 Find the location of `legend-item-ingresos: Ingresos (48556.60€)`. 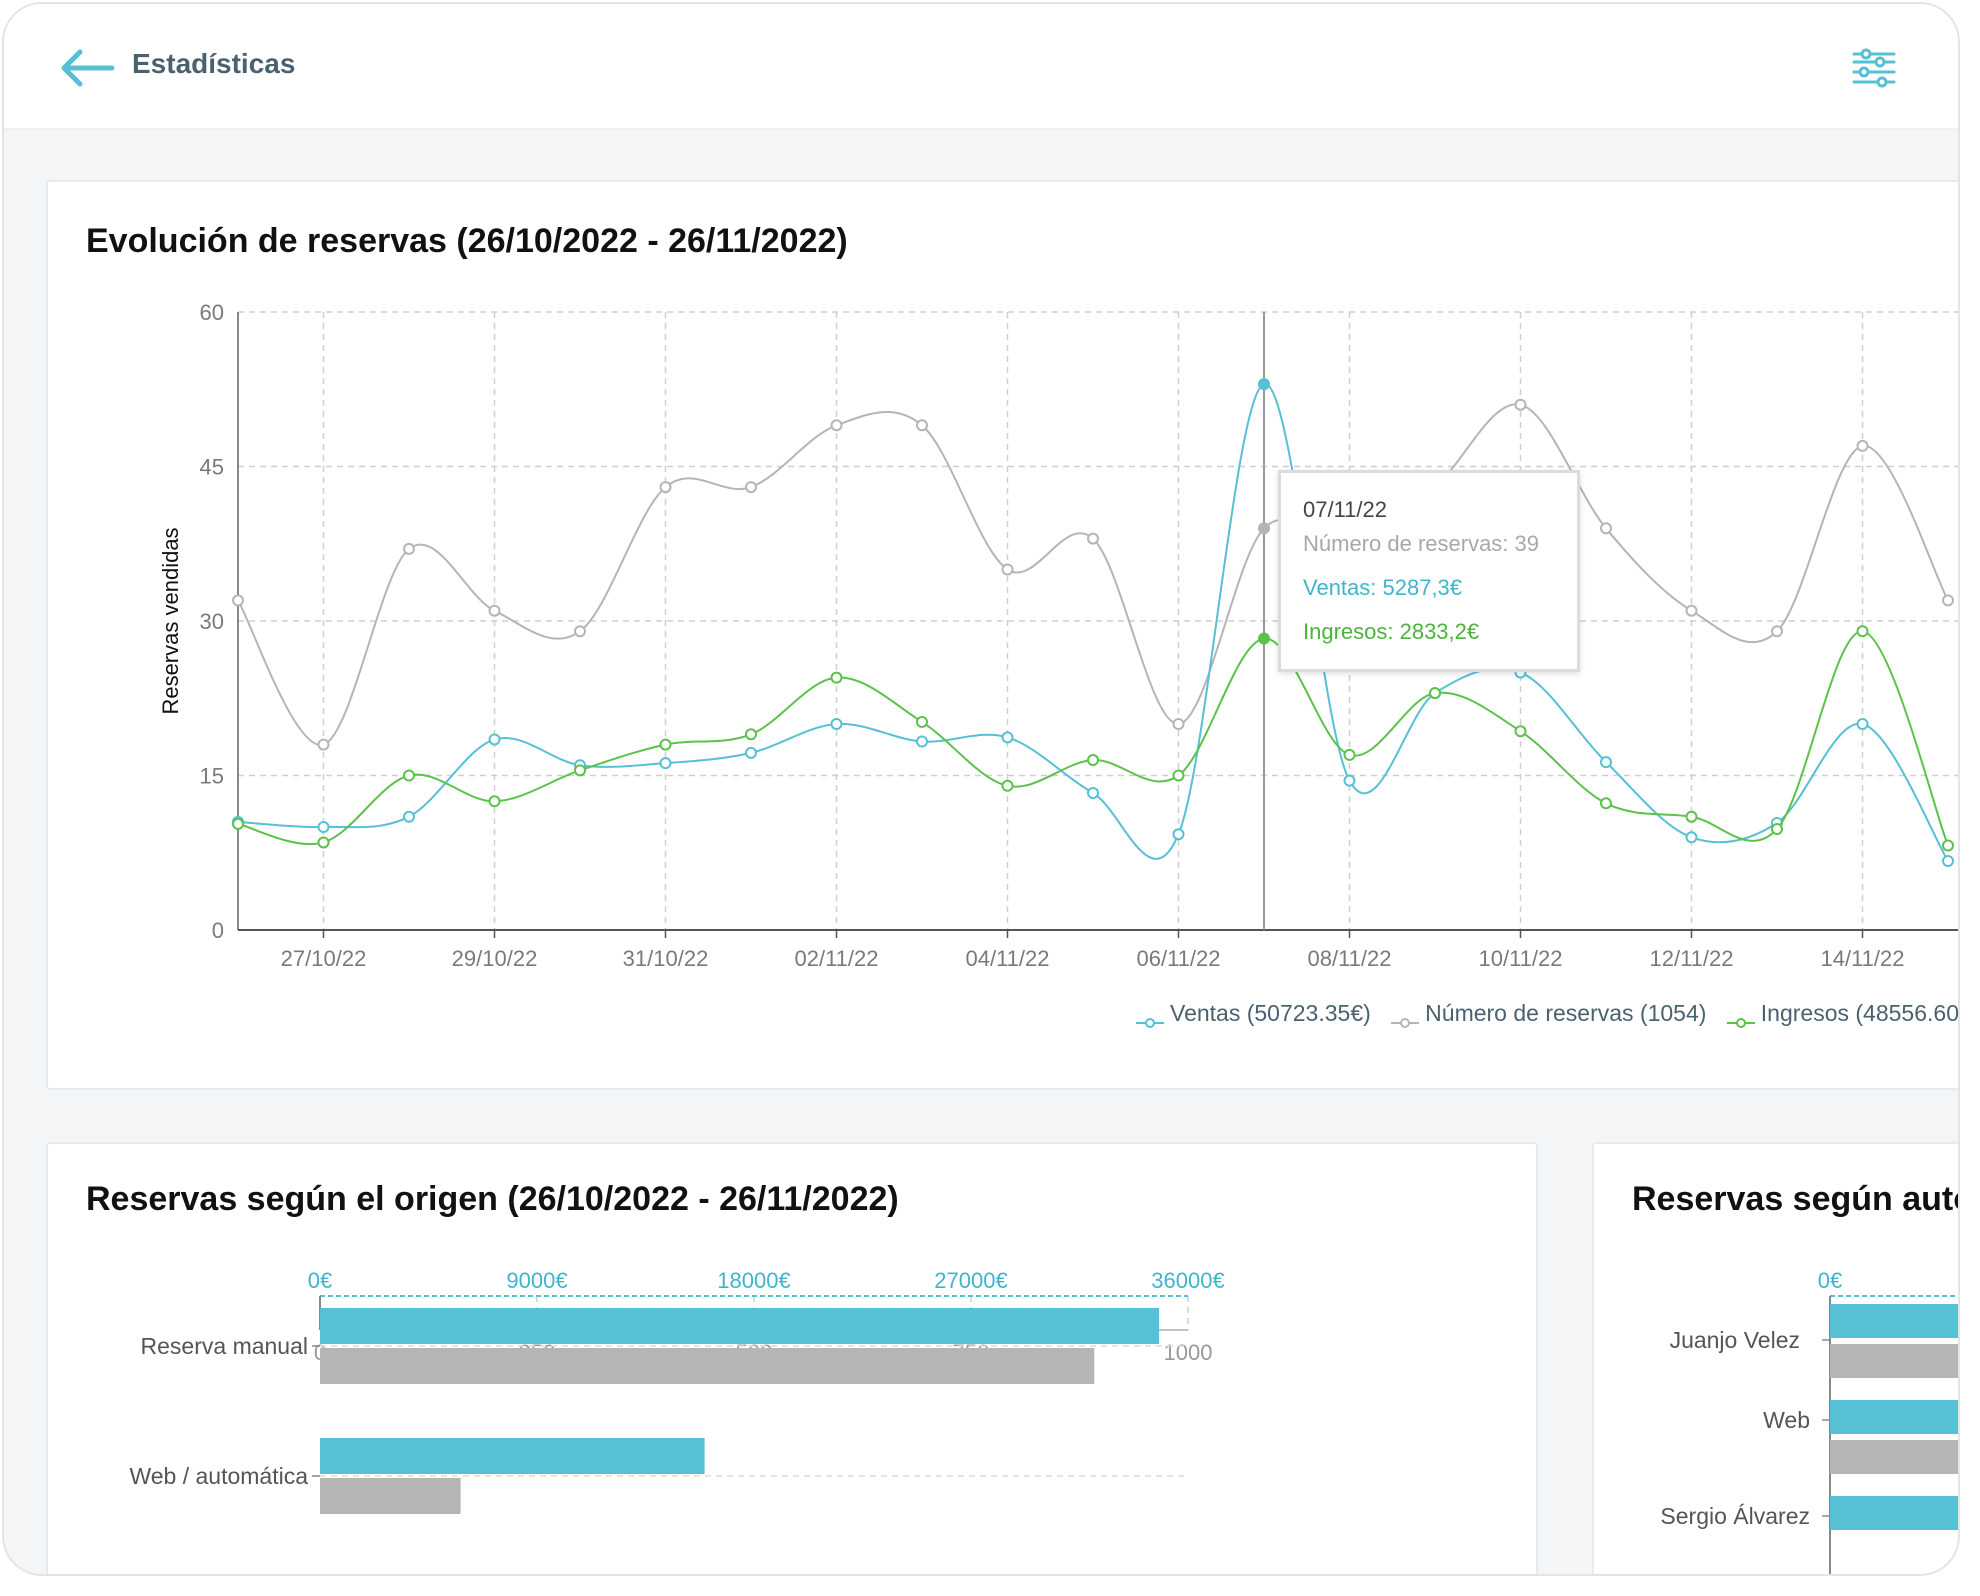

legend-item-ingresos: Ingresos (48556.60€) is located at coordinates (1843, 1014).